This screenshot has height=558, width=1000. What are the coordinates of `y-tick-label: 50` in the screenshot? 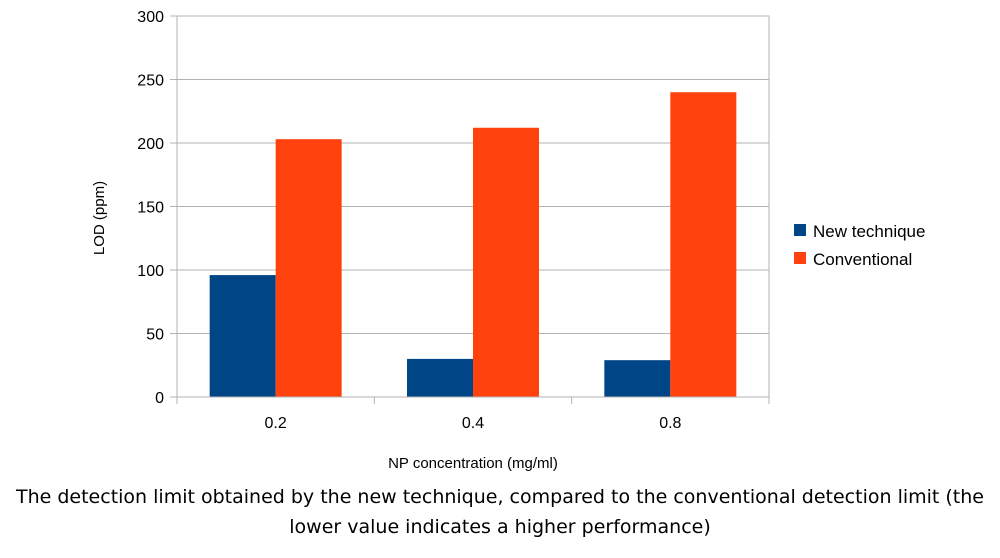 It's located at (155, 335).